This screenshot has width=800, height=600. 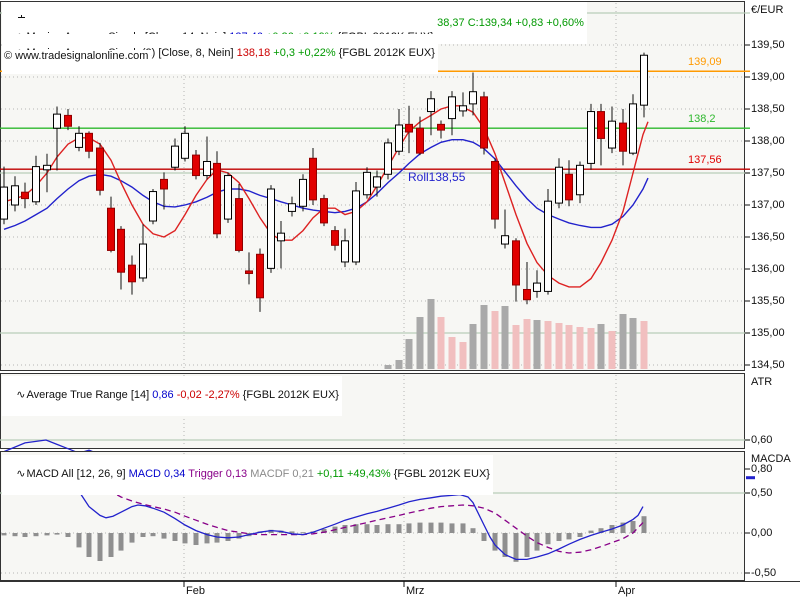 What do you see at coordinates (762, 382) in the screenshot?
I see `atr-axis-title: ATR` at bounding box center [762, 382].